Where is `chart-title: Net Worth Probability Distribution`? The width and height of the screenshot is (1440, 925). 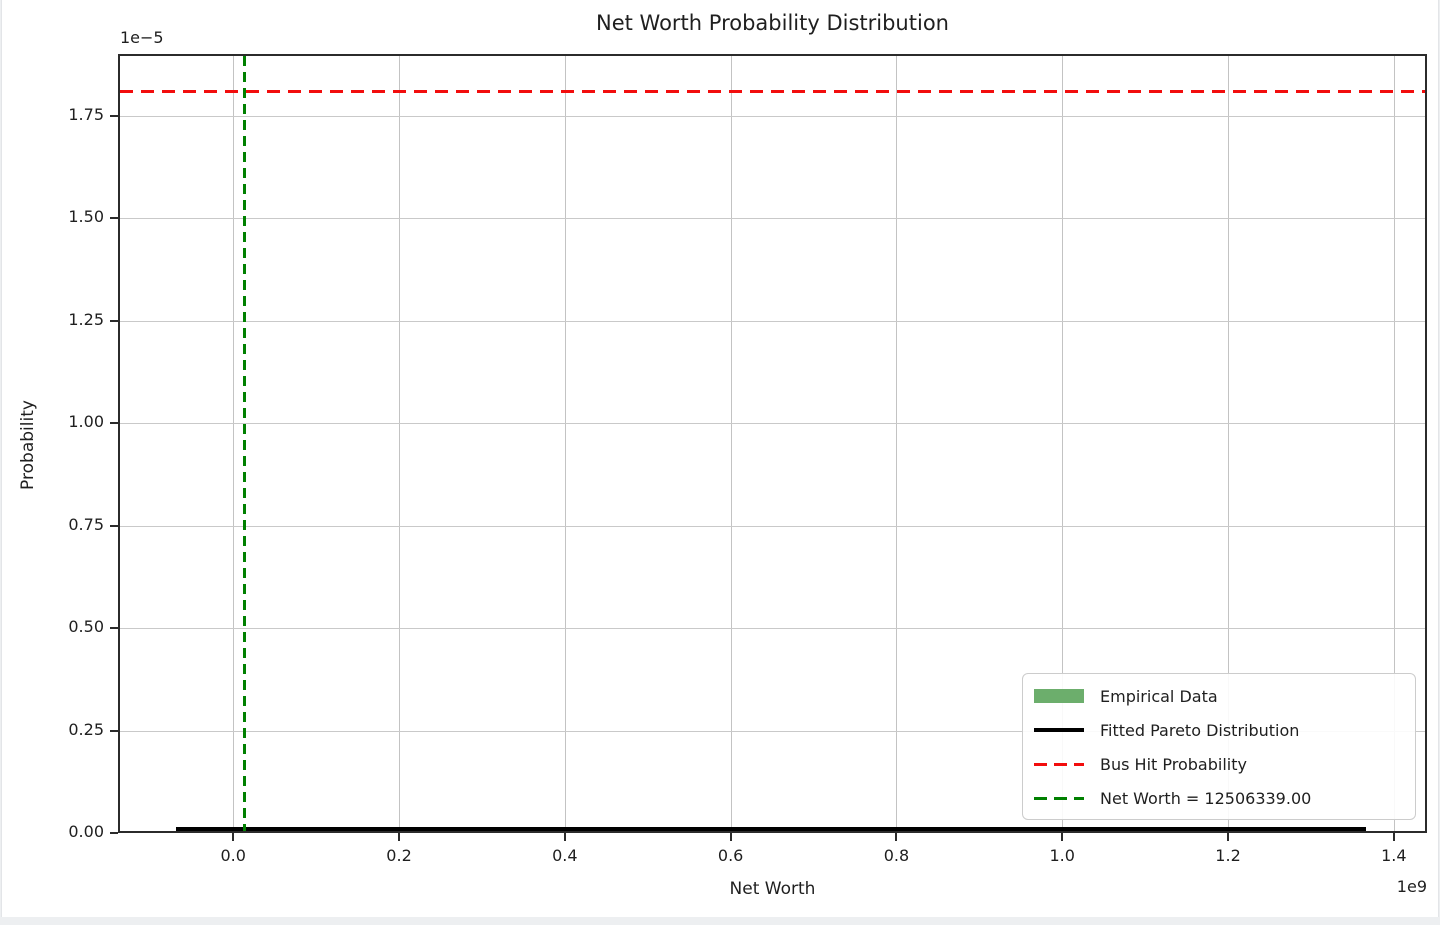
chart-title: Net Worth Probability Distribution is located at coordinates (772, 23).